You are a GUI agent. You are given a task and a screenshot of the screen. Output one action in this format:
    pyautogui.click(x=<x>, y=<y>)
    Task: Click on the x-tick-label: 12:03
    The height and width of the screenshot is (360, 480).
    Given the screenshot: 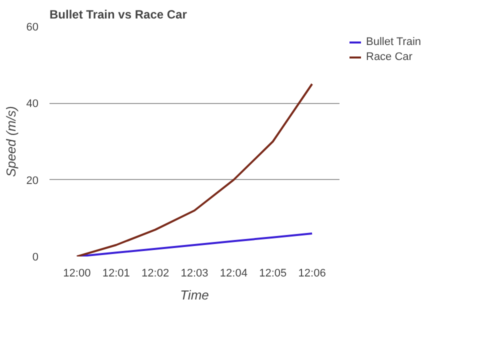 What is the action you would take?
    pyautogui.click(x=194, y=274)
    